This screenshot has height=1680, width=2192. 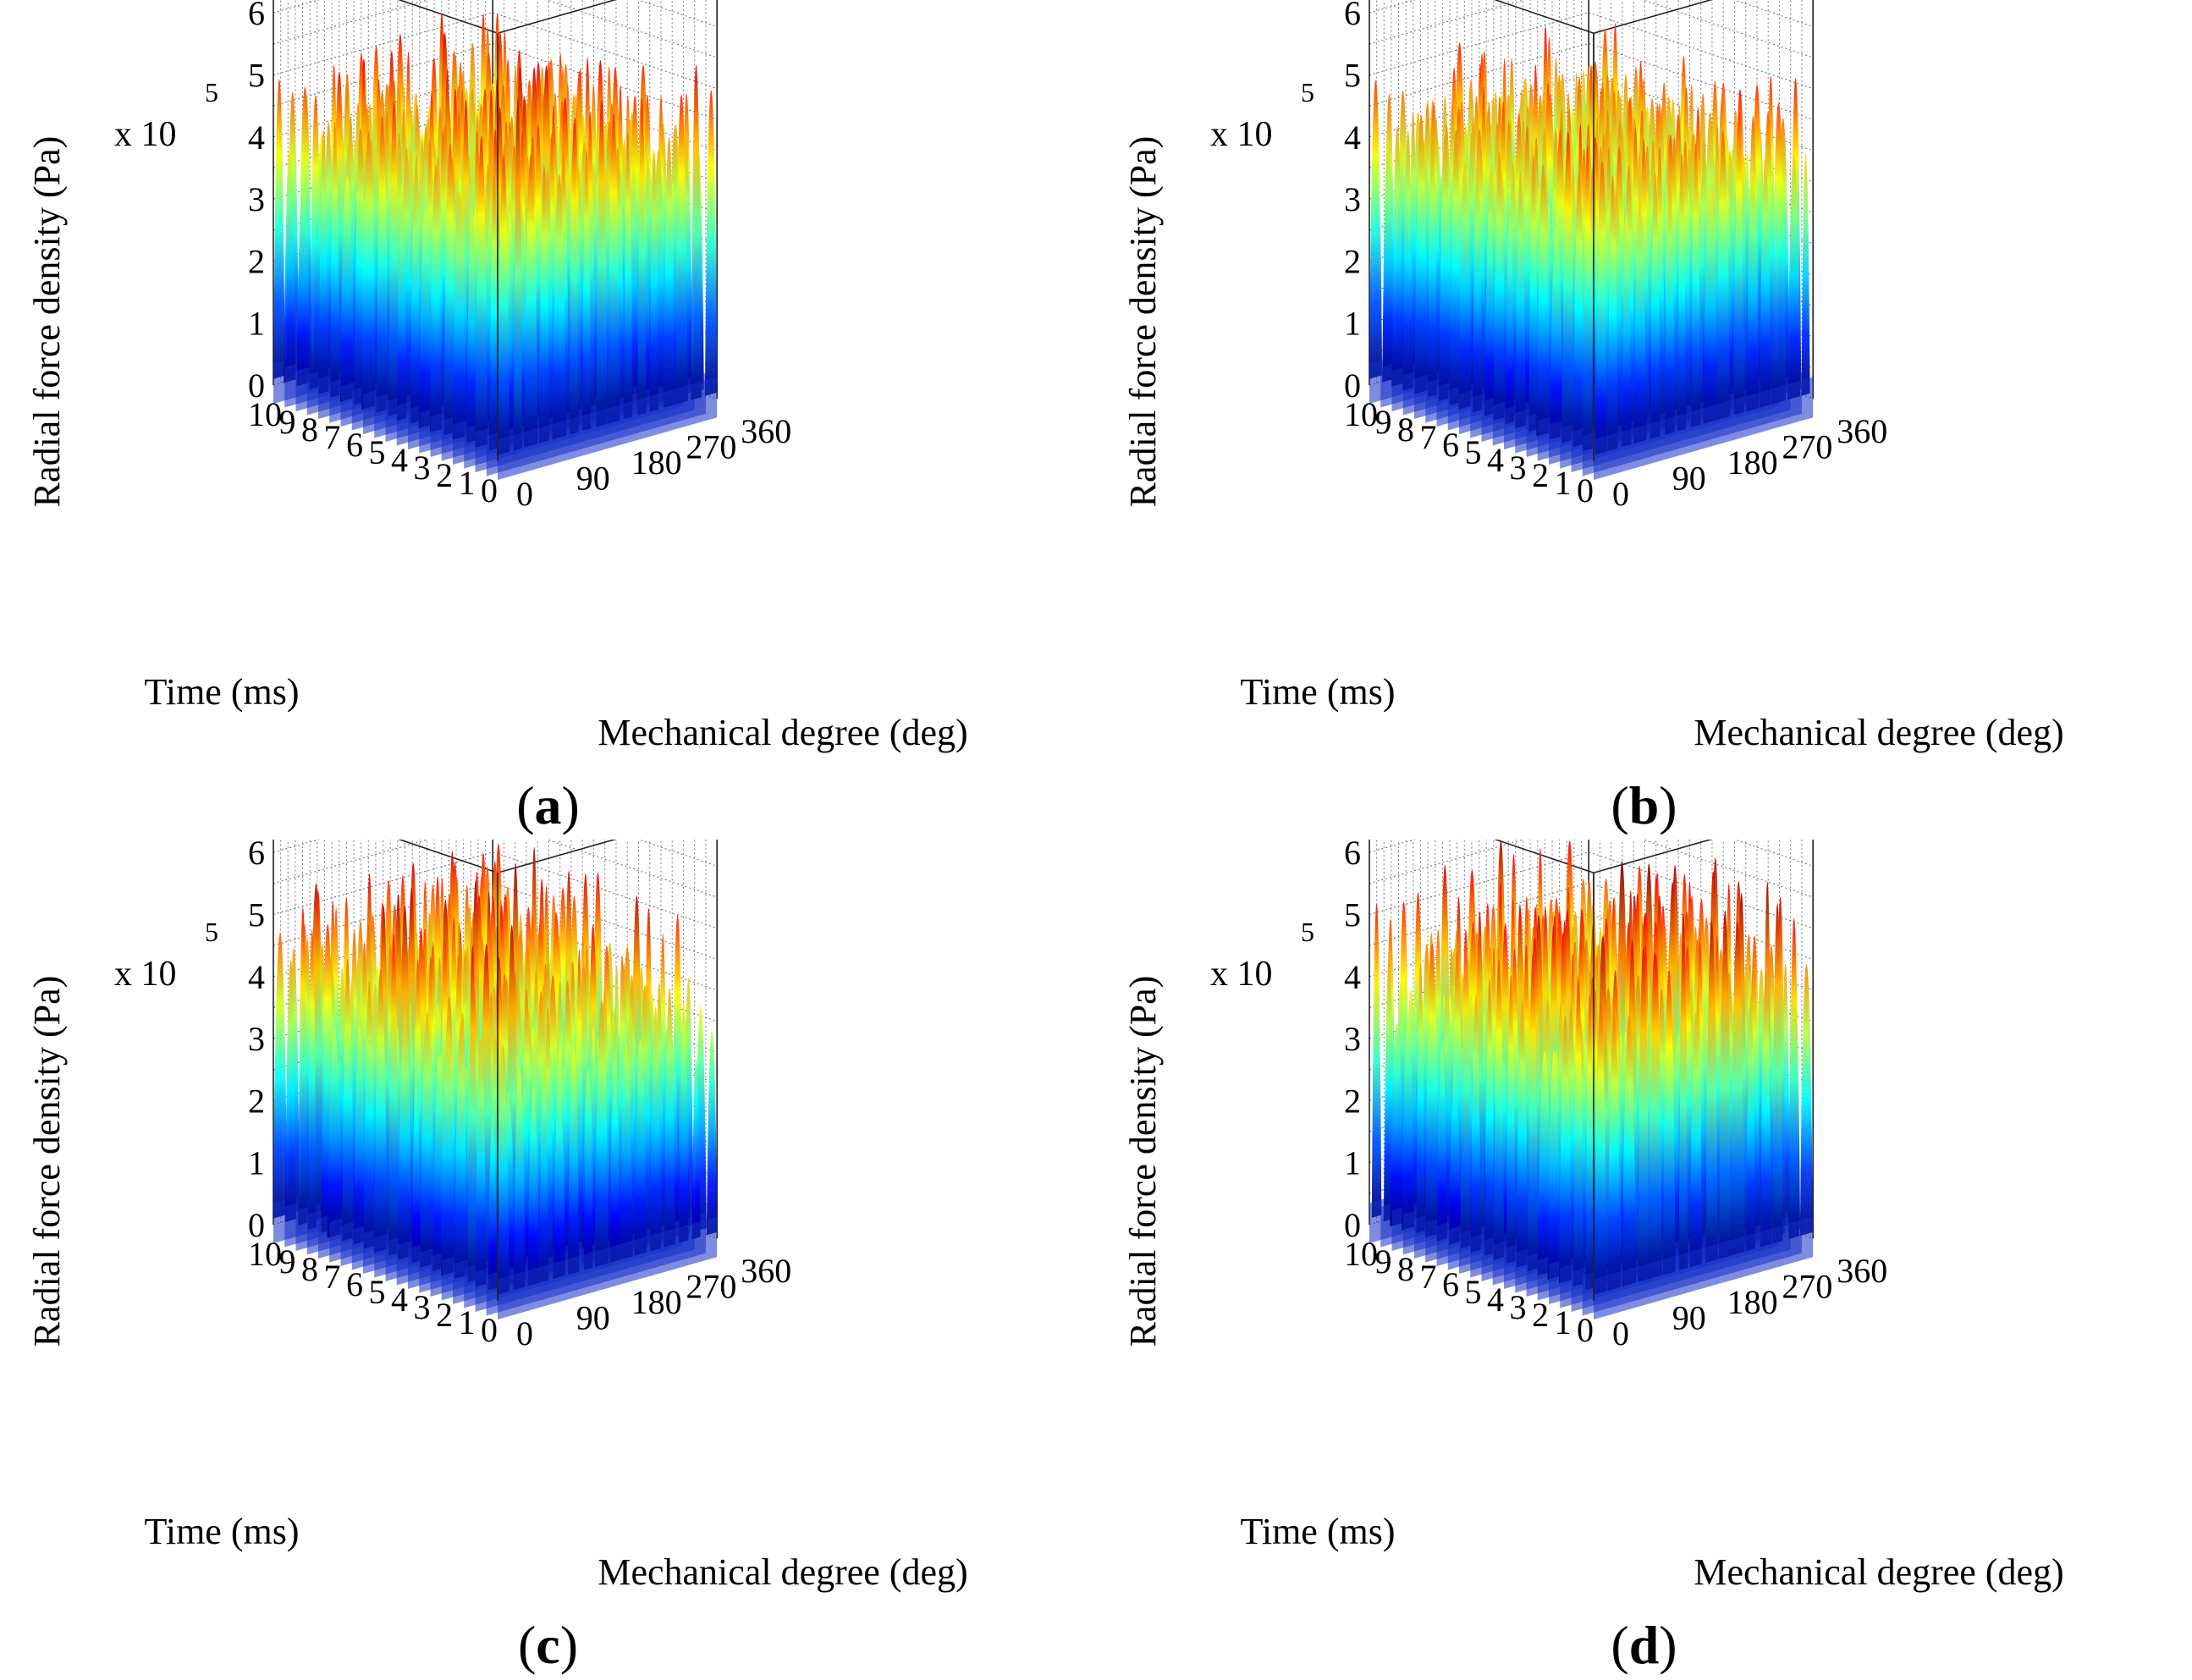 What do you see at coordinates (1644, 1645) in the screenshot?
I see `panel-caption: (d)` at bounding box center [1644, 1645].